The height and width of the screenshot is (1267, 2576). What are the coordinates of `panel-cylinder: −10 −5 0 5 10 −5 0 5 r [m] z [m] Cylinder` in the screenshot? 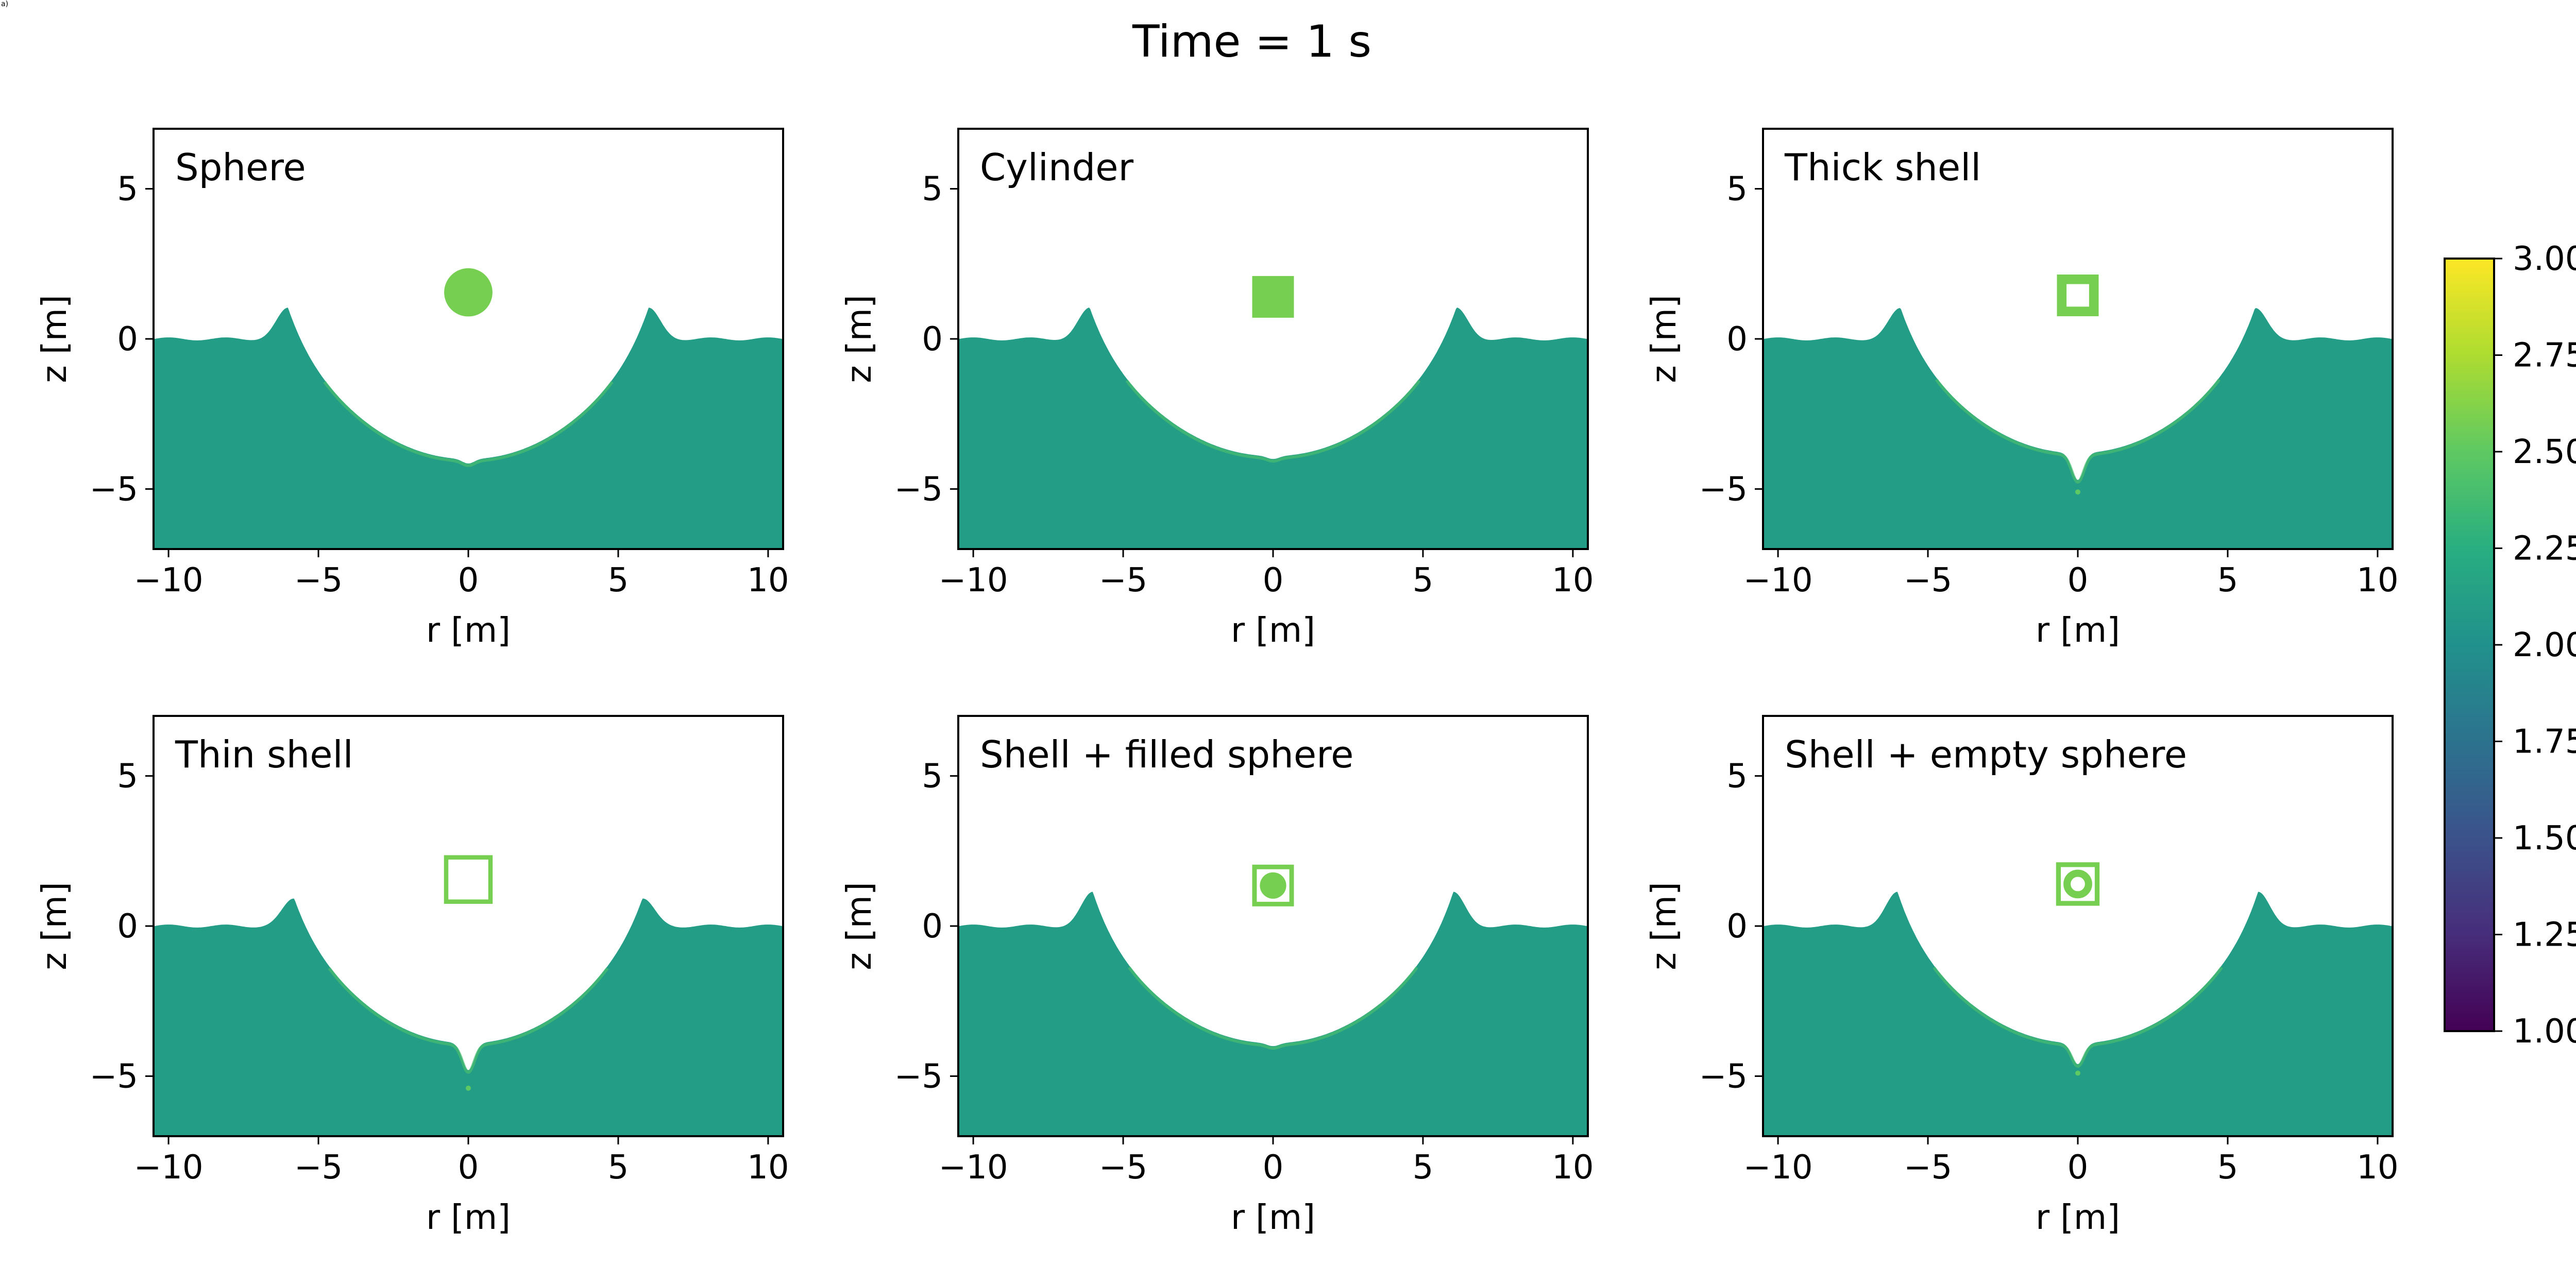 It's located at (1216, 389).